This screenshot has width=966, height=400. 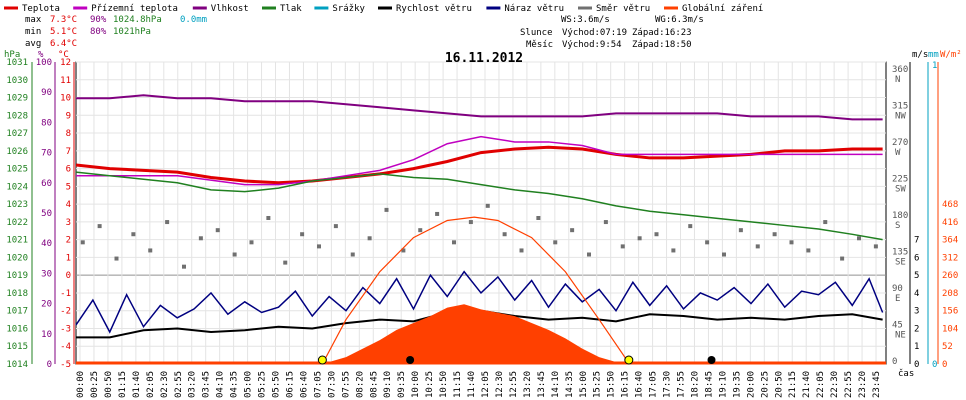 I want to click on hpa-tick-label: 1027, so click(x=17, y=134).